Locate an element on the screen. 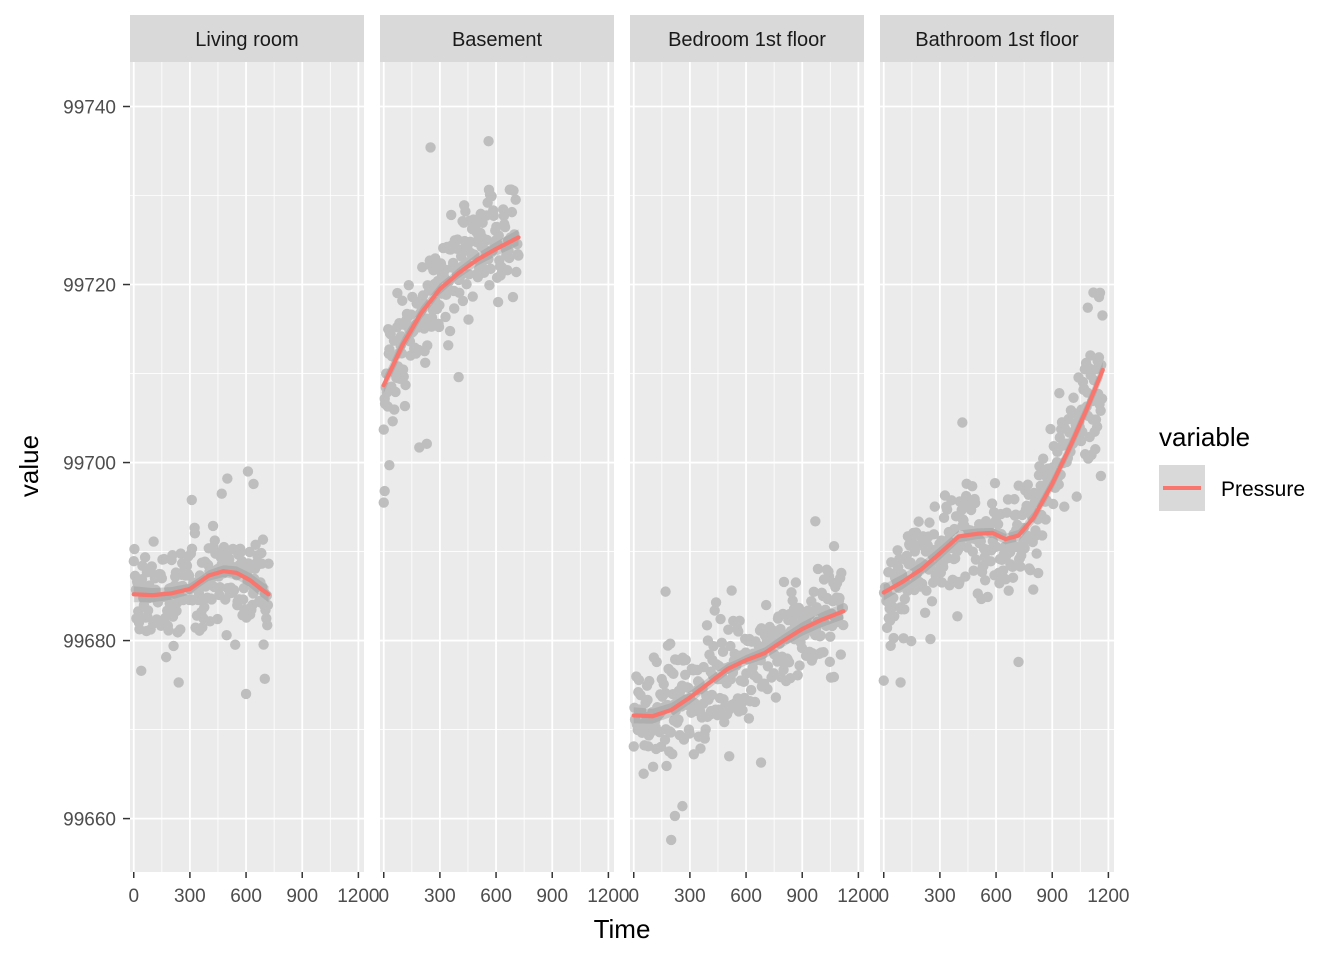  x-axis-title: Time is located at coordinates (622, 929).